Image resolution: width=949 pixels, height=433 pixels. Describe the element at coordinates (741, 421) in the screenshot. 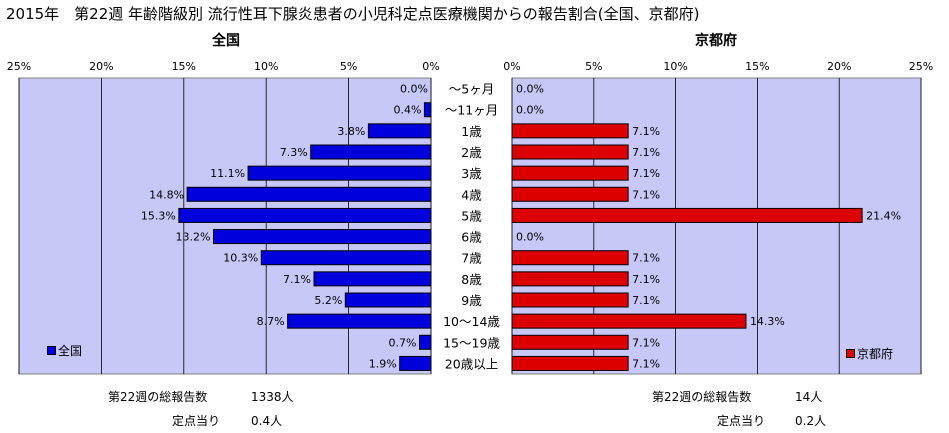

I see `kyoto-per-label: 定点当り` at that location.